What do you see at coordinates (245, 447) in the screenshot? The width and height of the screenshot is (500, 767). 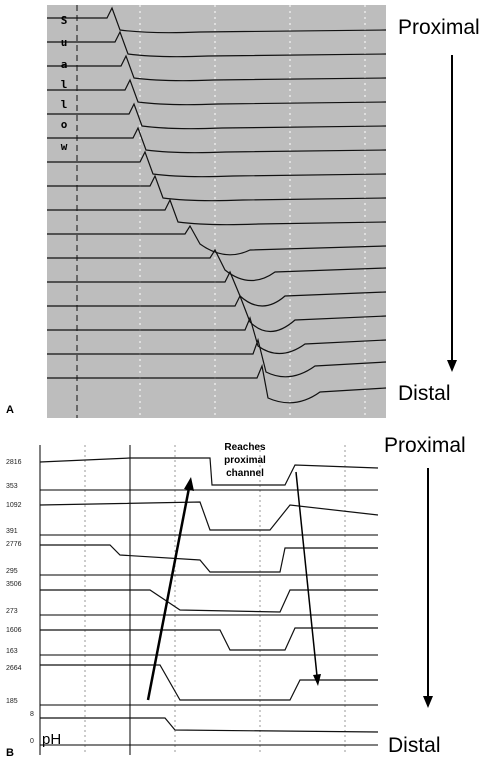 I see `annotation: Reaches` at bounding box center [245, 447].